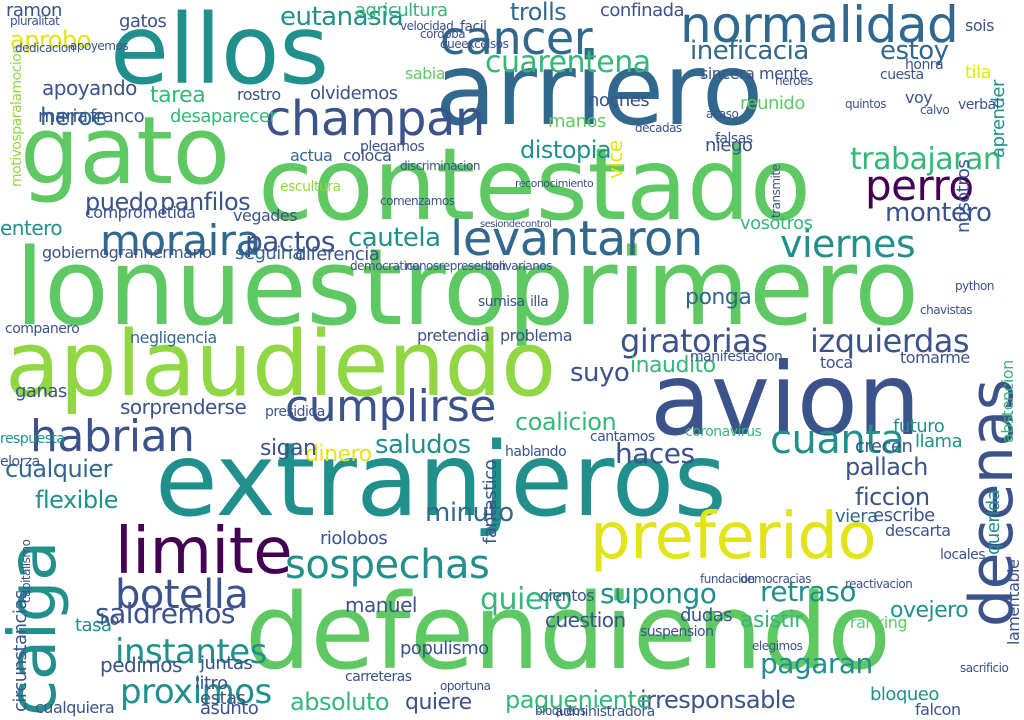 Image resolution: width=1024 pixels, height=720 pixels. I want to click on word: ganas, so click(41, 391).